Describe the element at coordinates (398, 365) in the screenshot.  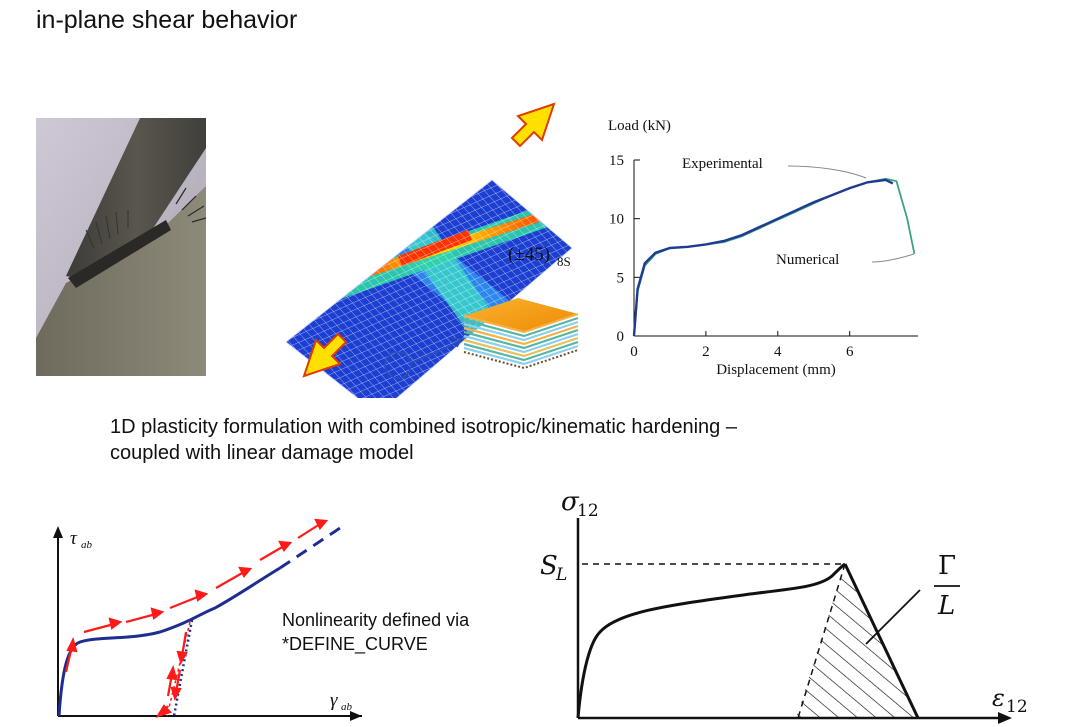
I see `zoom-circle` at that location.